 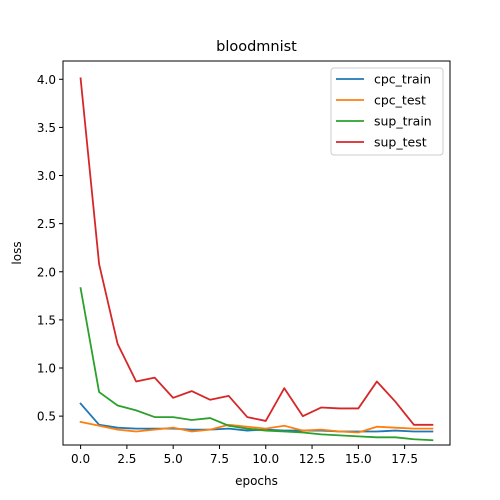 What do you see at coordinates (404, 459) in the screenshot?
I see `x-tick-label: 17.5` at bounding box center [404, 459].